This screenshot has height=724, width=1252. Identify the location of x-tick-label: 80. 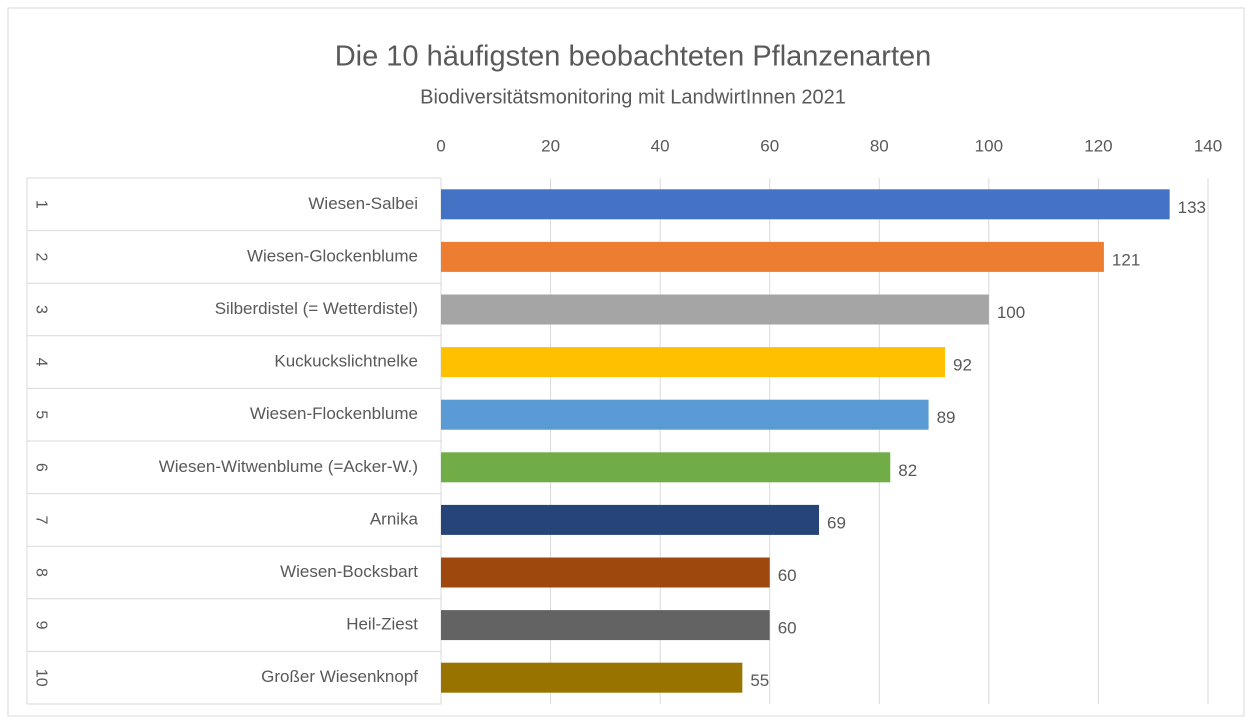
(879, 145).